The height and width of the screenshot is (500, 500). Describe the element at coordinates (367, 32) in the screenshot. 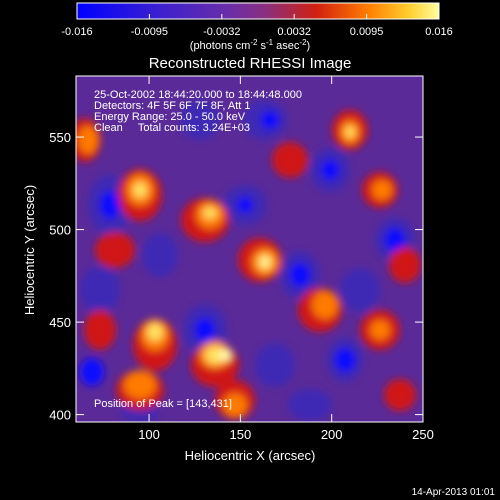

I see `colorbar-tick-label: 0.0095` at that location.